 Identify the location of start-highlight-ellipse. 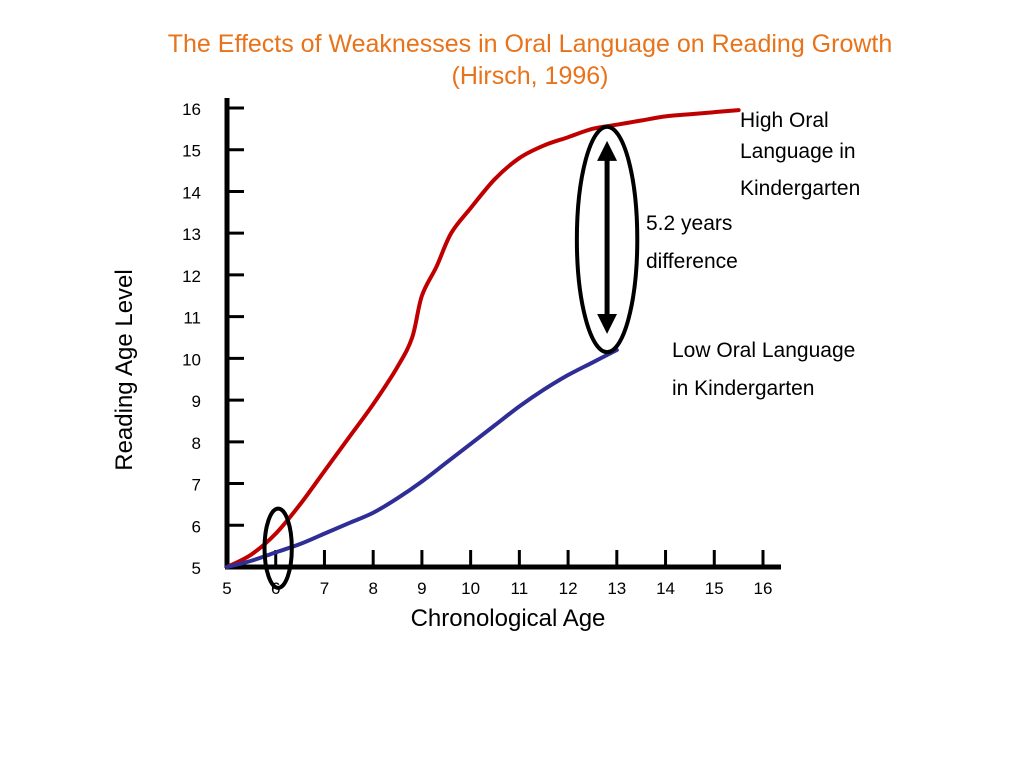
(278, 548).